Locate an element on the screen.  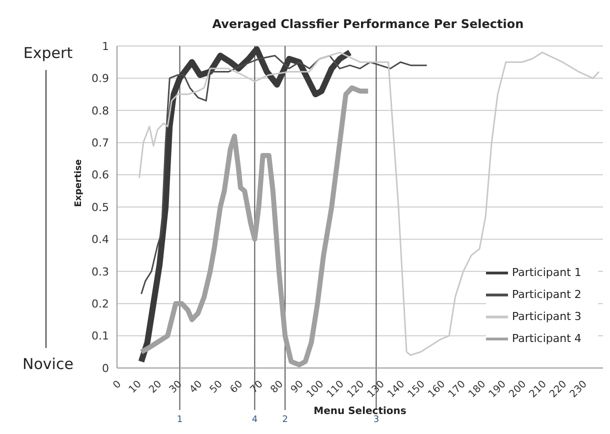
legend-label: Participant 3 is located at coordinates (547, 317).